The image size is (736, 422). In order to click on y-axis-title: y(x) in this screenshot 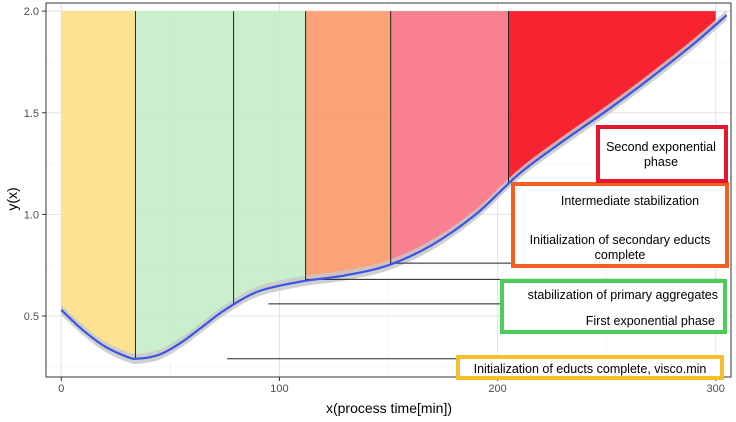, I will do `click(12, 198)`.